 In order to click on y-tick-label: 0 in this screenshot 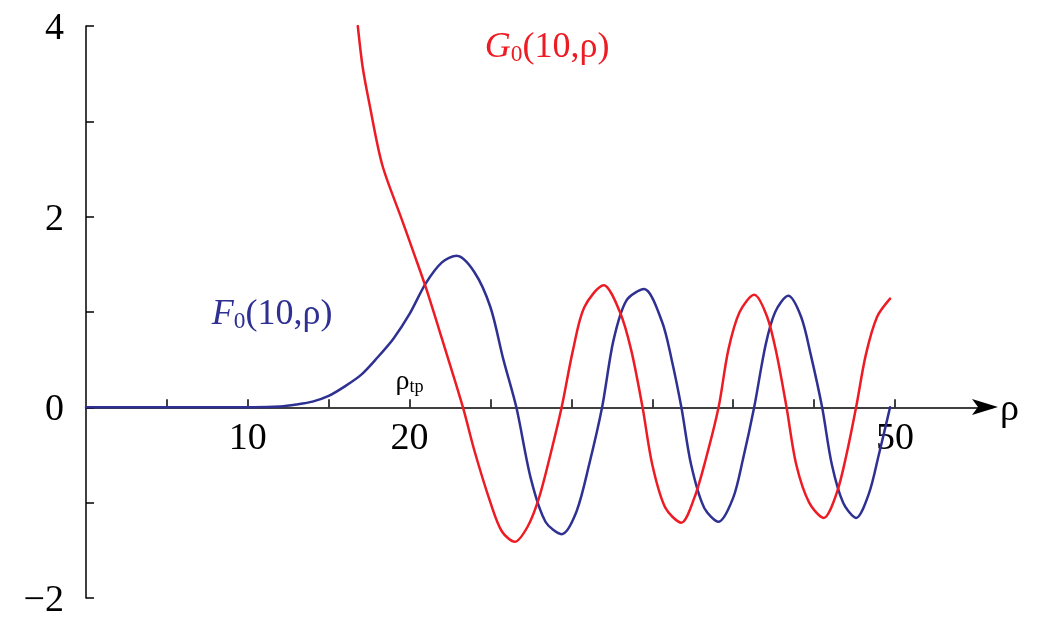, I will do `click(54, 407)`.